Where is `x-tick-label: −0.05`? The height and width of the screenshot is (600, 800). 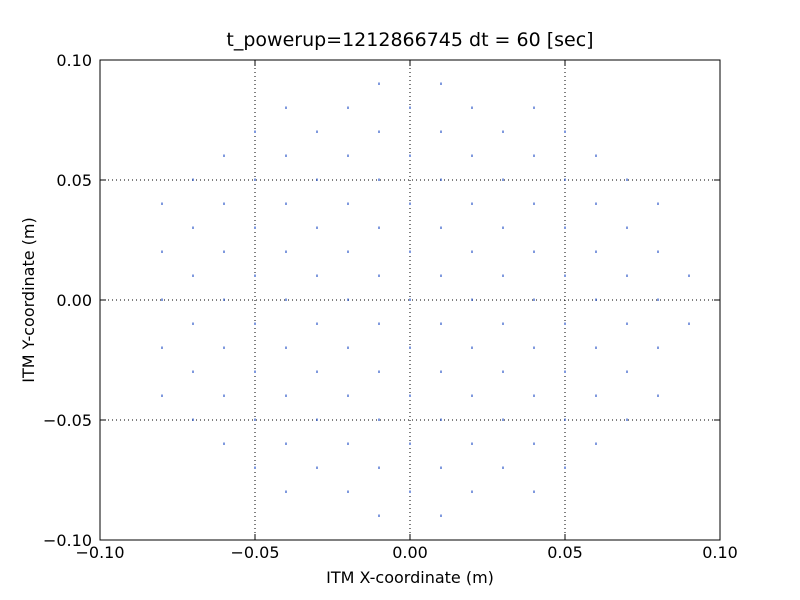 x-tick-label: −0.05 is located at coordinates (254, 552).